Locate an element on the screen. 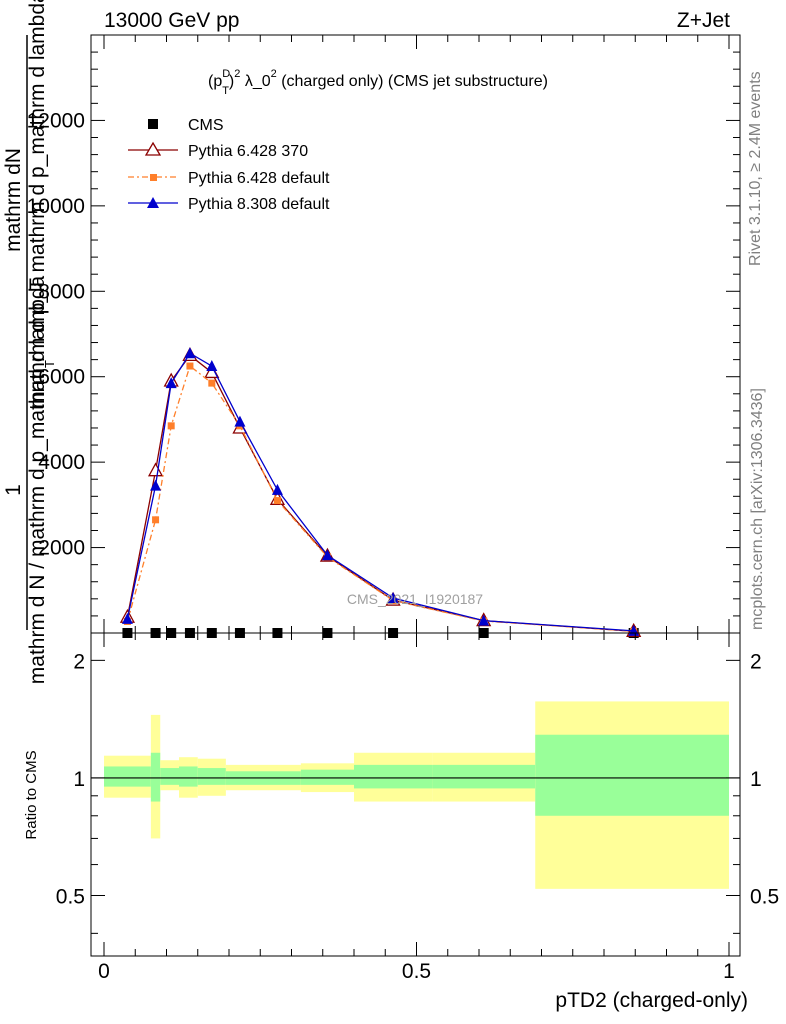  ratio-bands is located at coordinates (416, 795).